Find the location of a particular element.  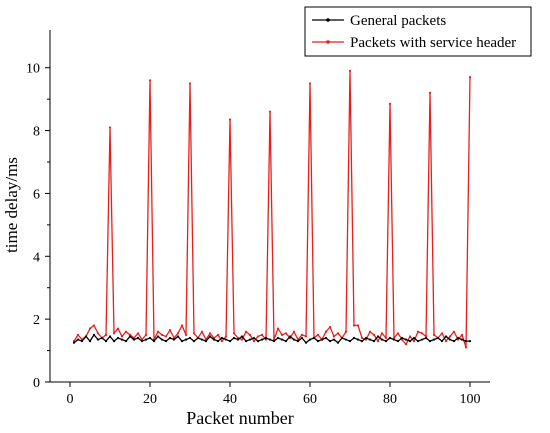

y-tick-label: 6 is located at coordinates (36, 194).